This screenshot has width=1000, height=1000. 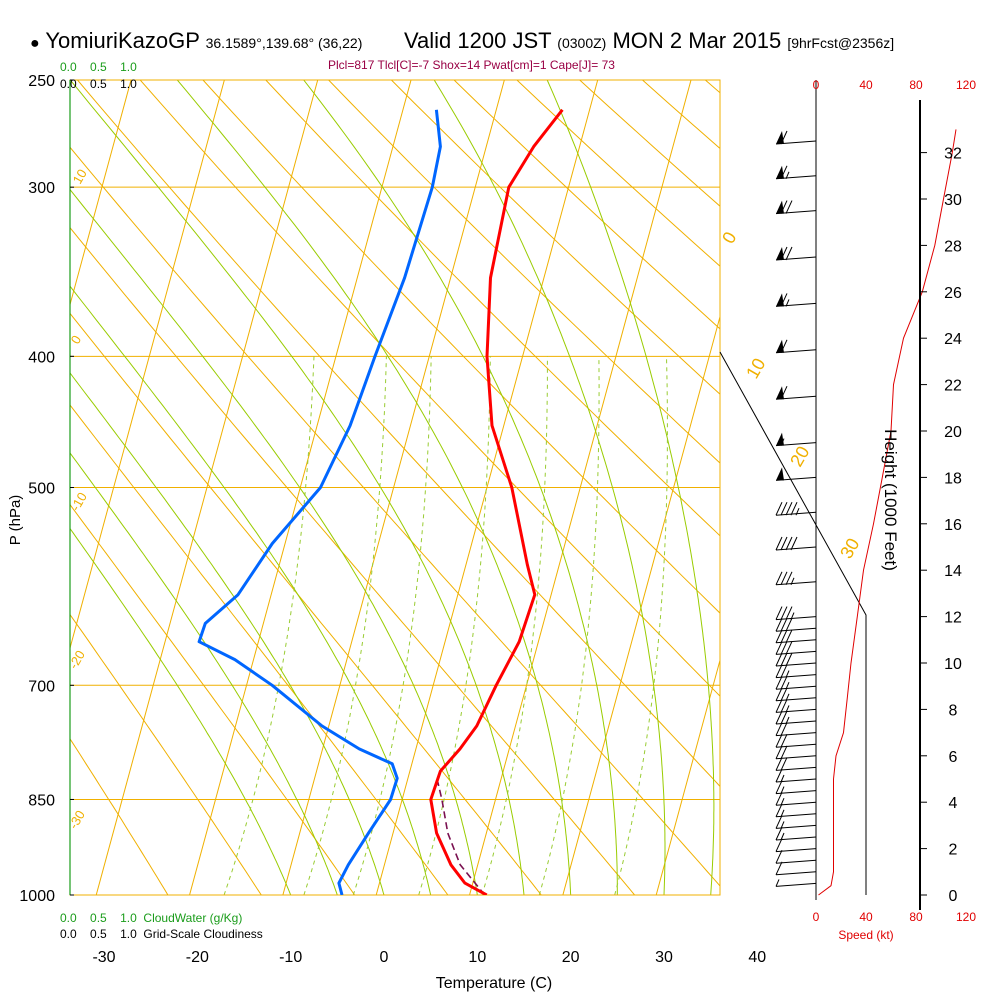 What do you see at coordinates (953, 757) in the screenshot?
I see `height-tick-label: 6` at bounding box center [953, 757].